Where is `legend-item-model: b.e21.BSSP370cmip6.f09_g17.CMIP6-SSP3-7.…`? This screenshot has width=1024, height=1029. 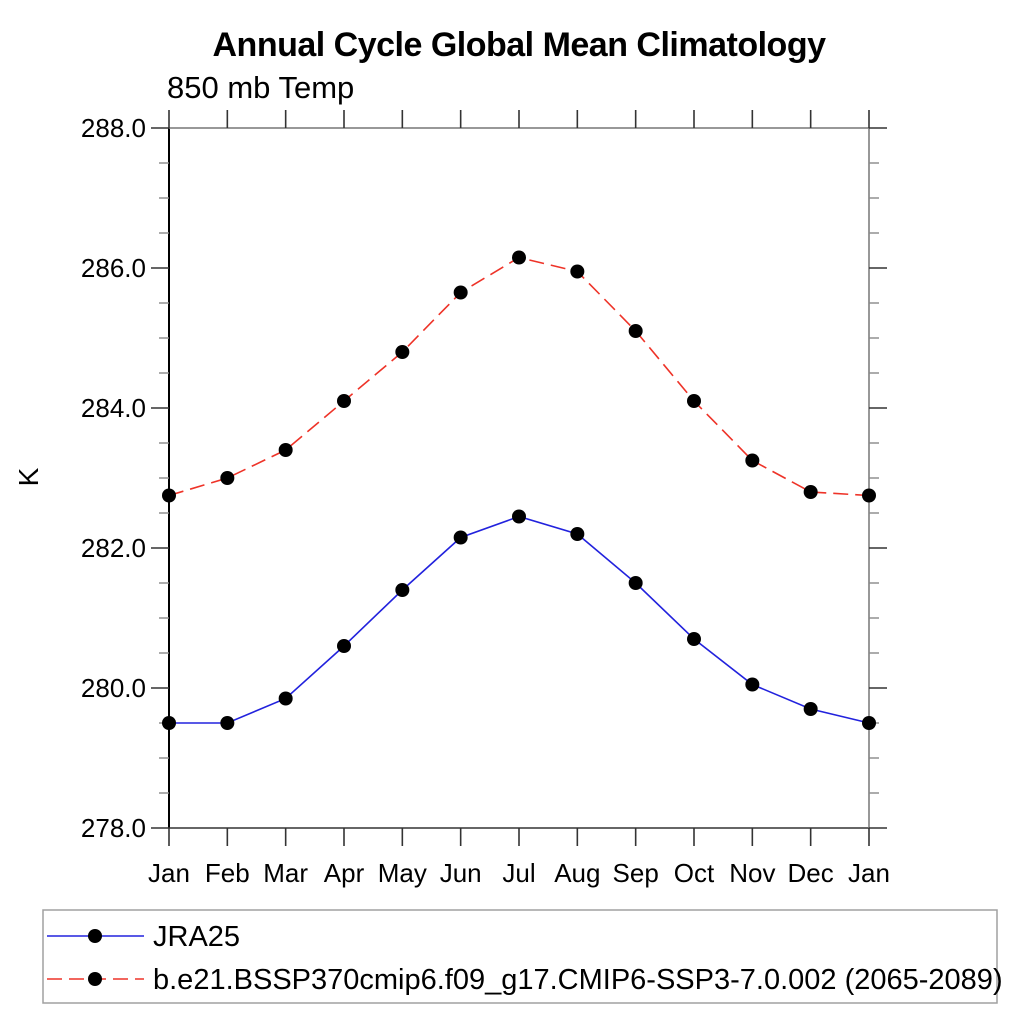 legend-item-model: b.e21.BSSP370cmip6.f09_g17.CMIP6-SSP3-7.… is located at coordinates (525, 980).